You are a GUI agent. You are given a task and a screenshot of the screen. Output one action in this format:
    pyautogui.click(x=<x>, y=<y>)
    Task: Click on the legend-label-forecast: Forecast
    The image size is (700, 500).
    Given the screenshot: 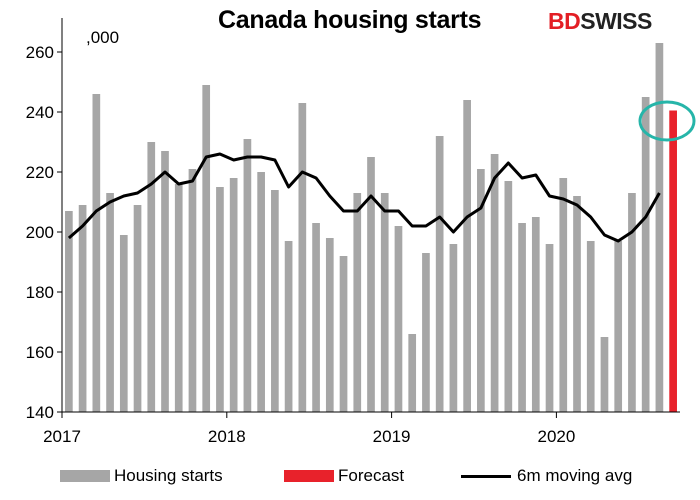 What is the action you would take?
    pyautogui.click(x=371, y=475)
    